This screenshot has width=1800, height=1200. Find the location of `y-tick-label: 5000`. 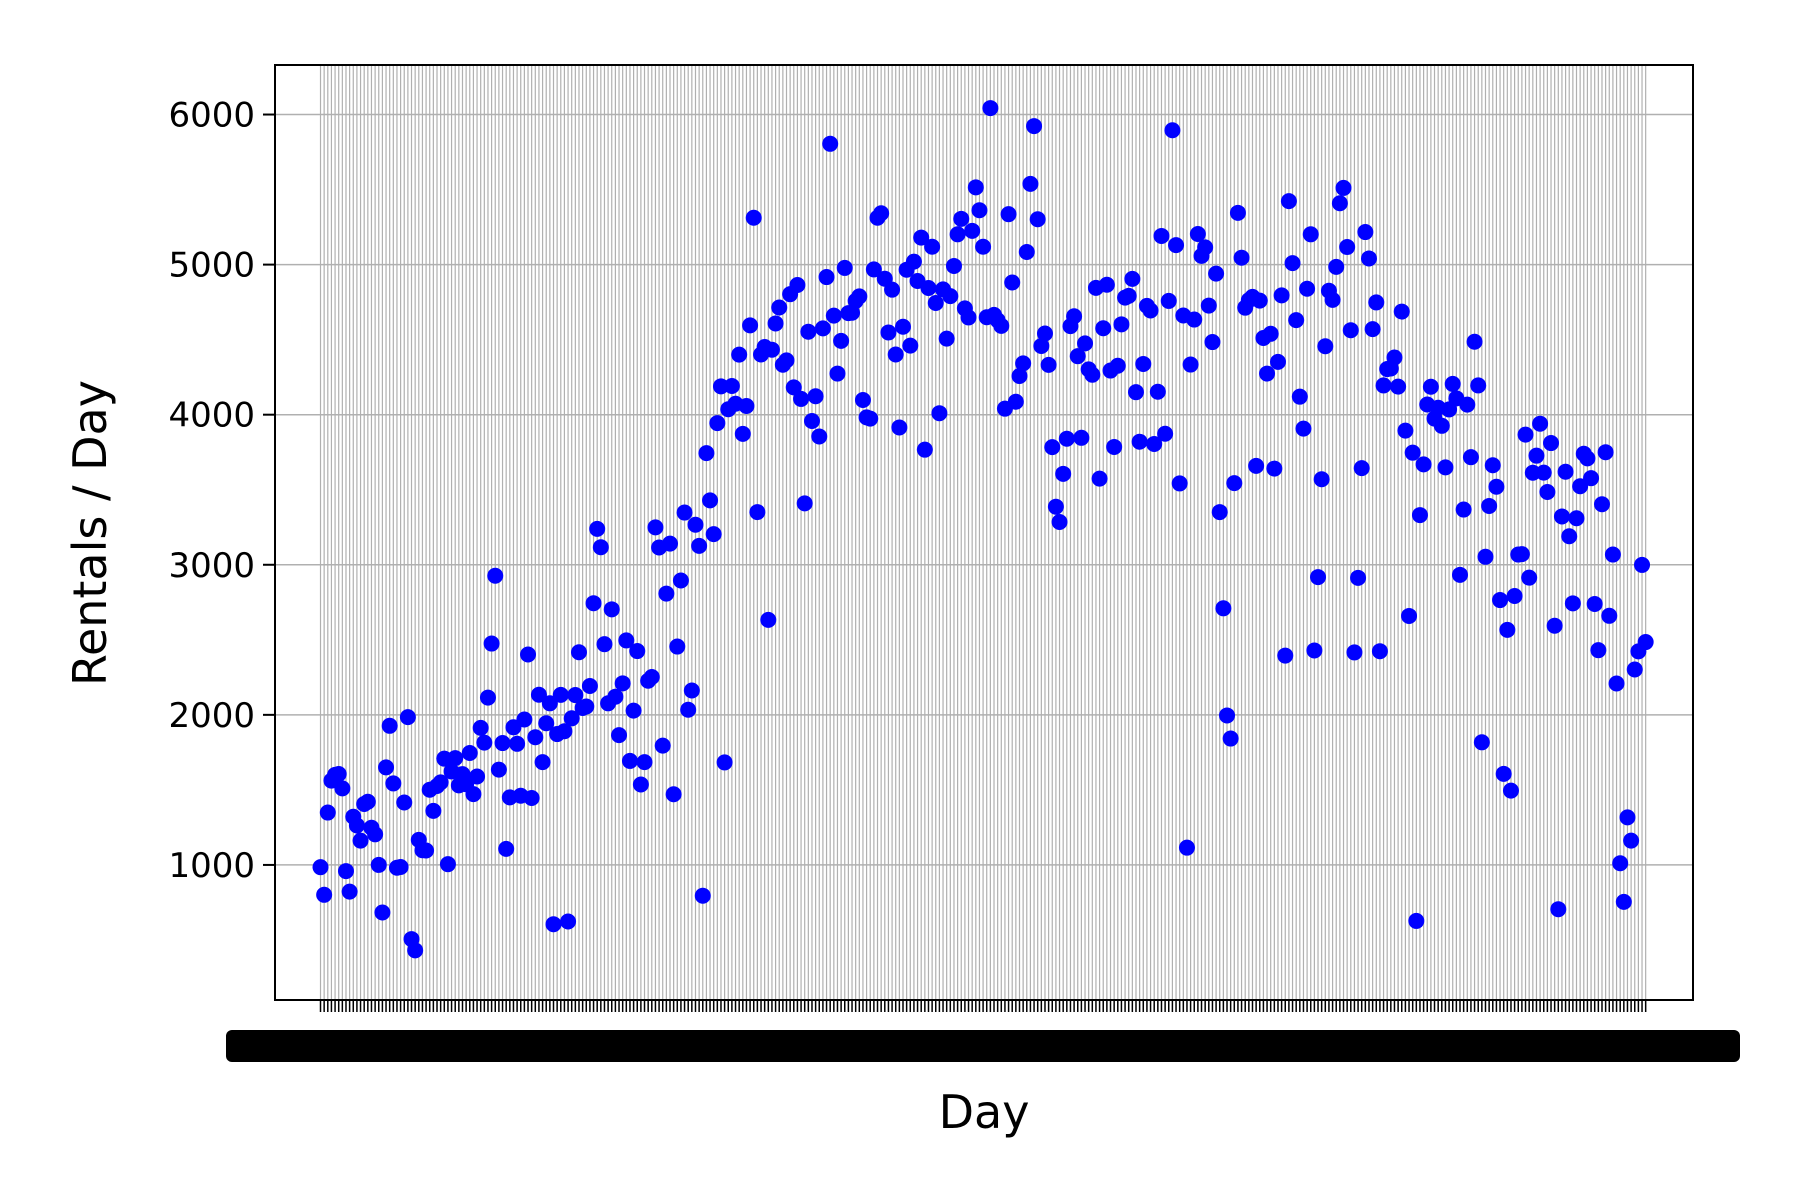

y-tick-label: 5000 is located at coordinates (211, 266).